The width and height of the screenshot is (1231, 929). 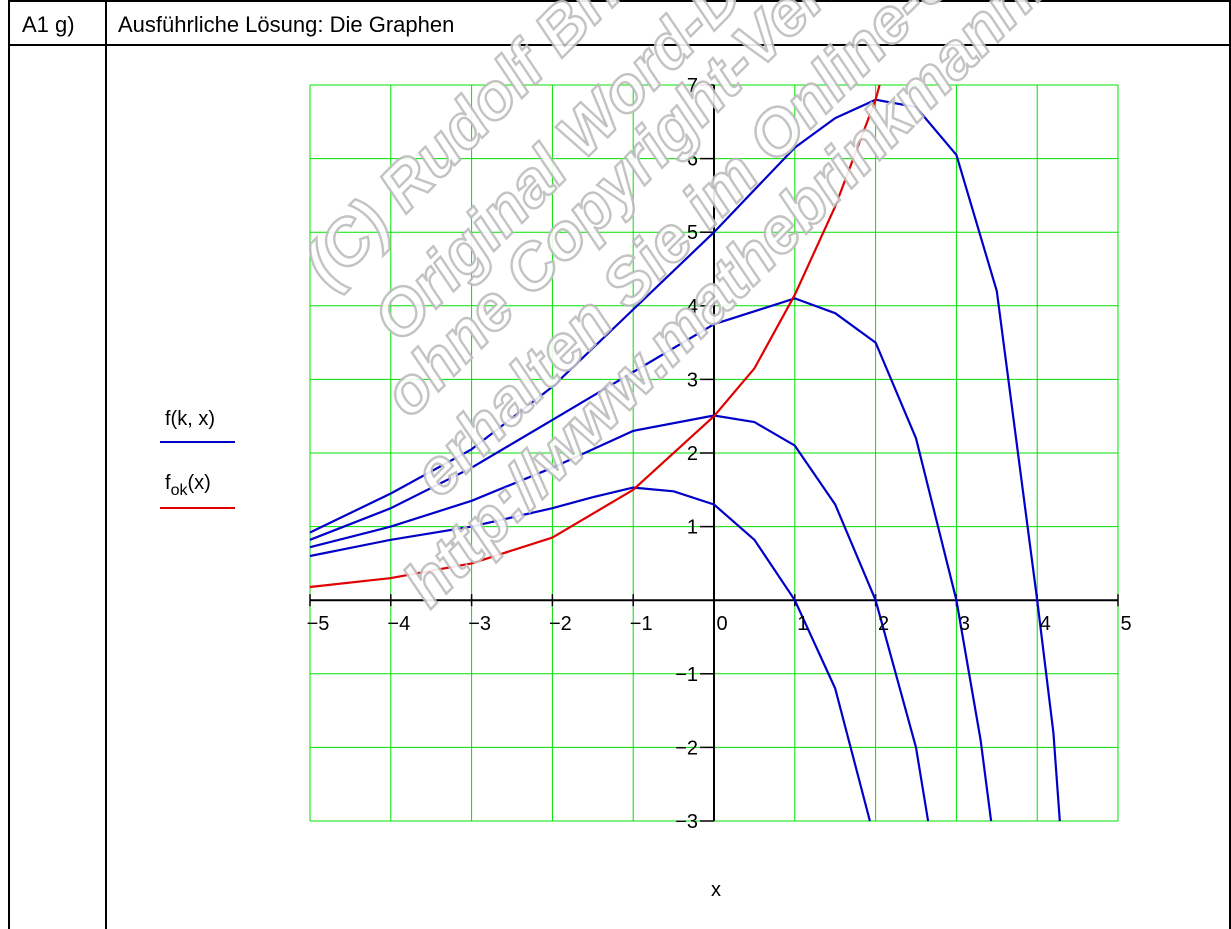 What do you see at coordinates (641, 624) in the screenshot?
I see `x-tick-label: −1` at bounding box center [641, 624].